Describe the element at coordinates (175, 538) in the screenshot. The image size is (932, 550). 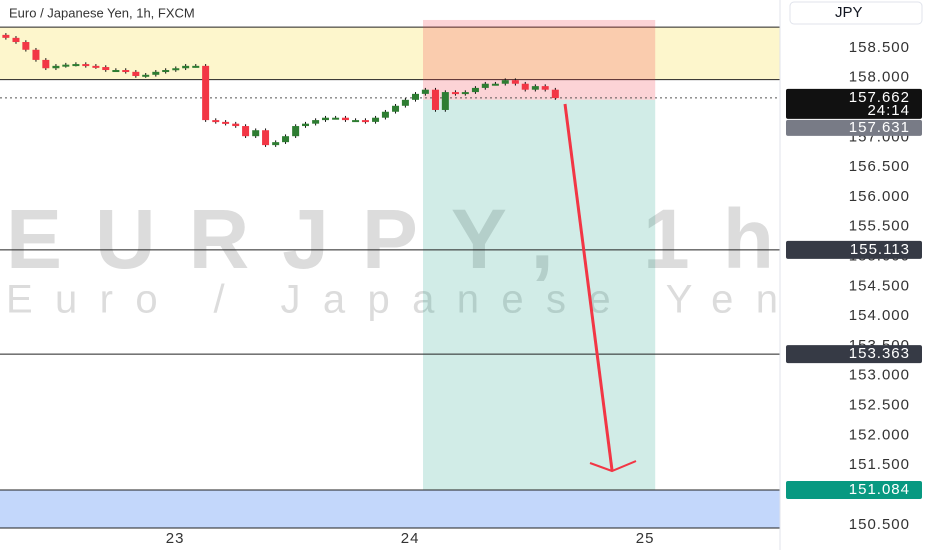
I see `x-tick-label: 23` at that location.